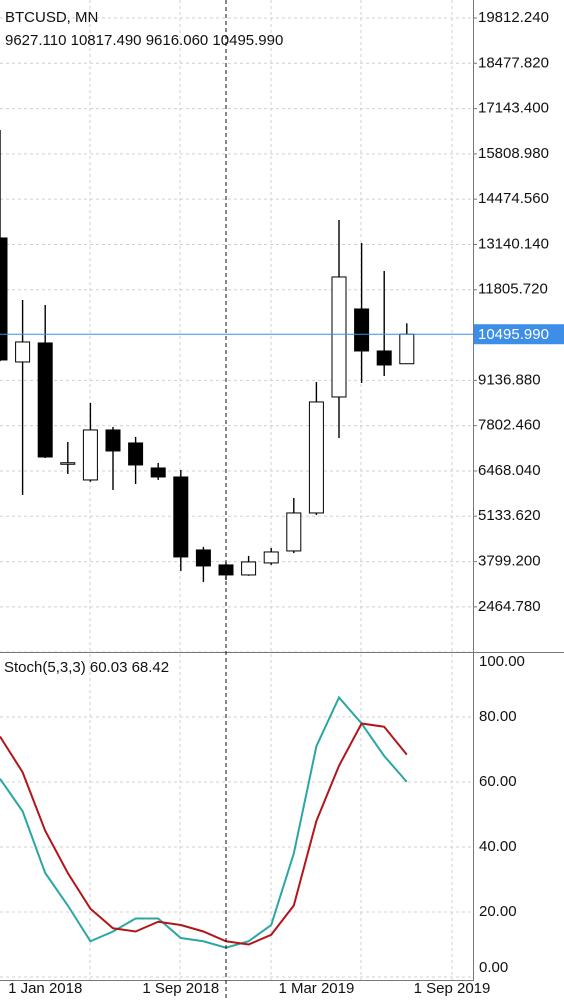  What do you see at coordinates (45, 988) in the screenshot?
I see `x-tick-label: 1 Jan 2018` at bounding box center [45, 988].